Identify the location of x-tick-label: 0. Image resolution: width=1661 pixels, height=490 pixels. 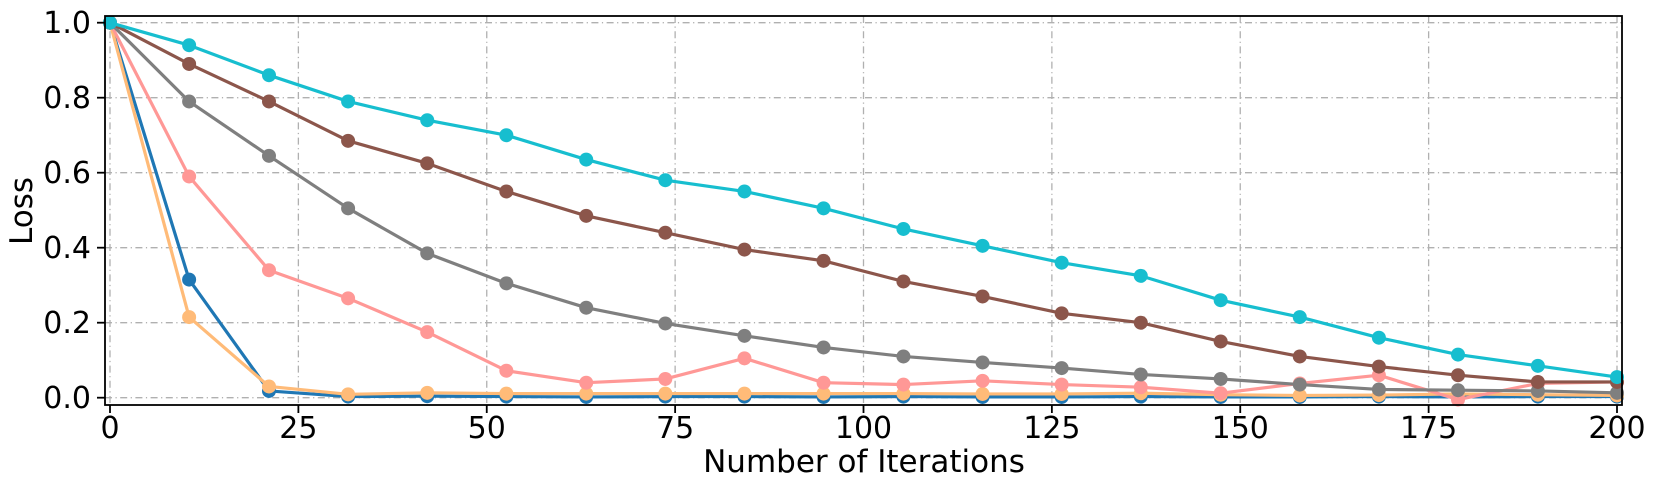
(109, 428).